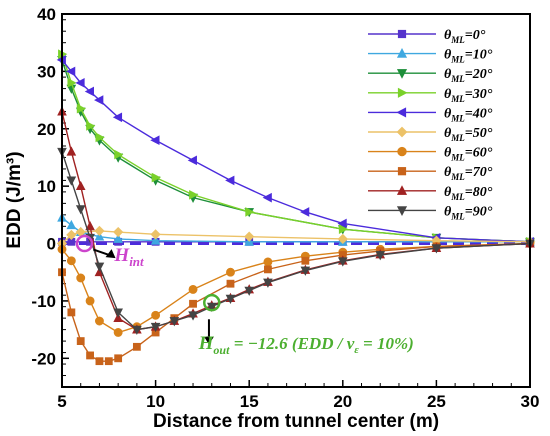  I want to click on series-line, so click(295, 230).